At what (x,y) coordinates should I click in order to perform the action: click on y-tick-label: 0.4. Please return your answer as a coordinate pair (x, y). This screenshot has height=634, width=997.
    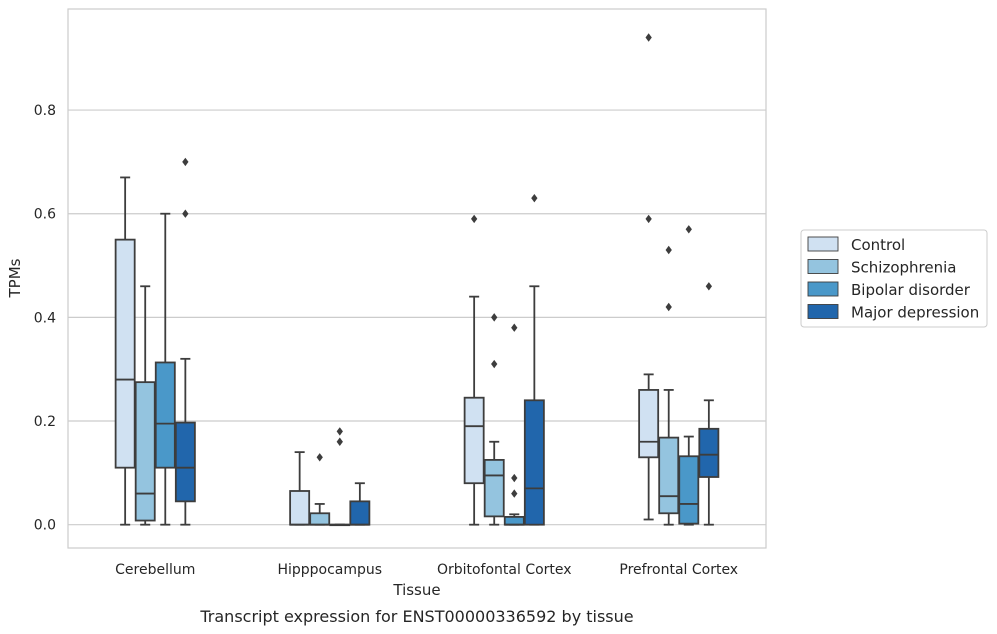
    Looking at the image, I should click on (45, 318).